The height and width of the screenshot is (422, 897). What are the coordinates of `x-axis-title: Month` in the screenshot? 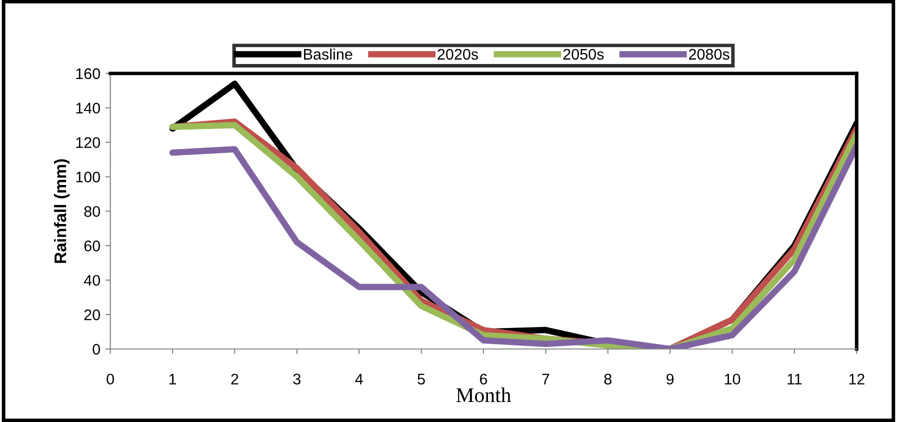 It's located at (483, 395).